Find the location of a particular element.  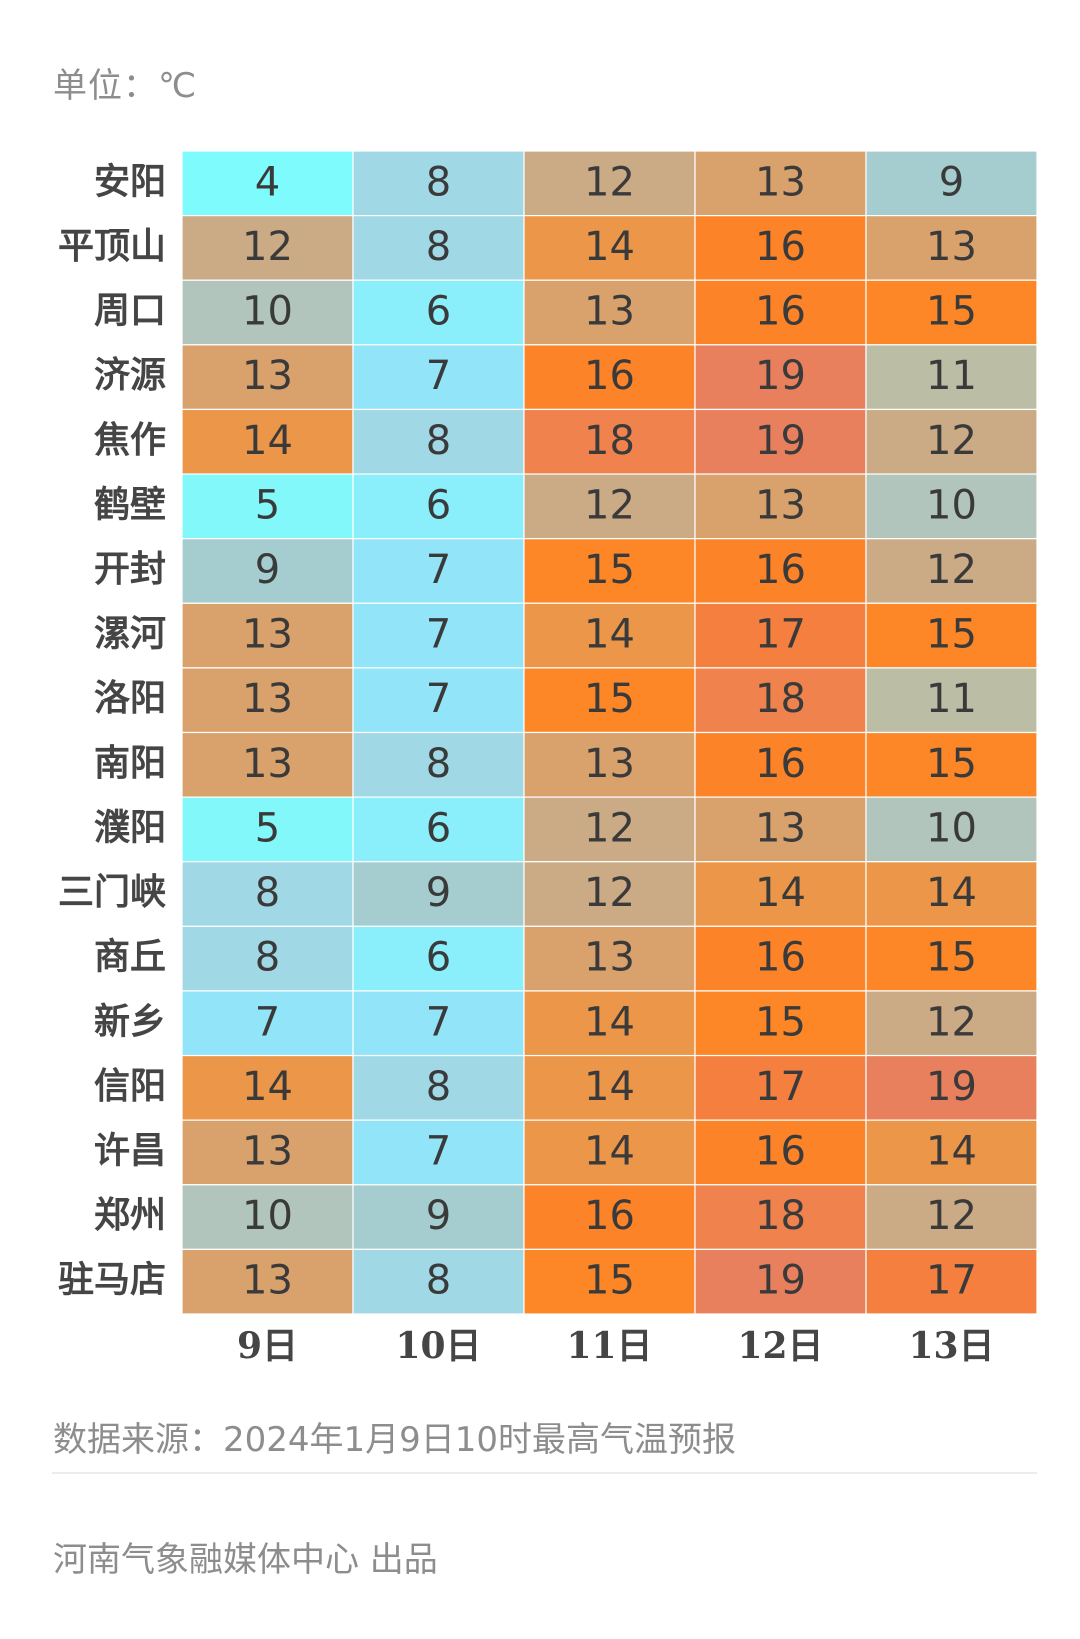

column-label-date: 11日 is located at coordinates (609, 1346).